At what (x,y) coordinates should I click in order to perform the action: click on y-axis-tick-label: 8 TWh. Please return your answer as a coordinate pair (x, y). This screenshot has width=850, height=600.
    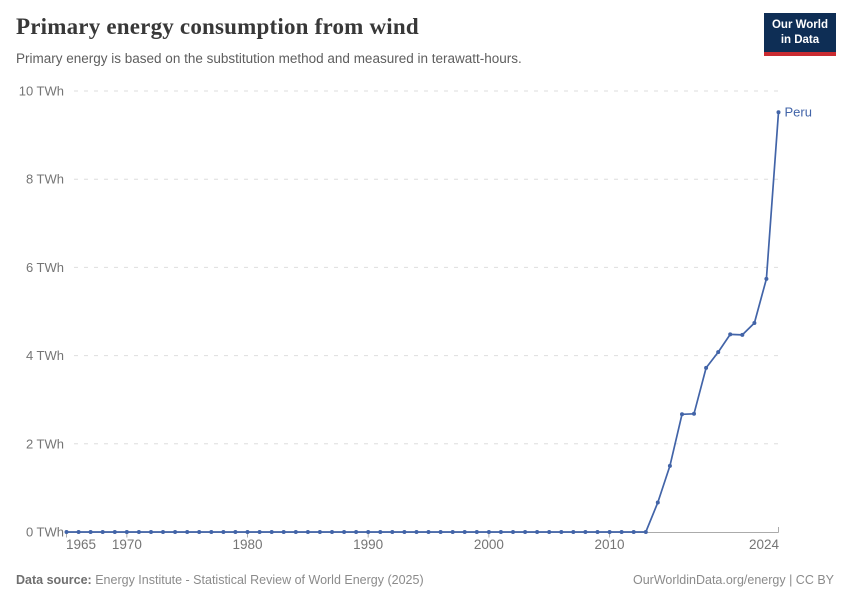
    Looking at the image, I should click on (45, 179).